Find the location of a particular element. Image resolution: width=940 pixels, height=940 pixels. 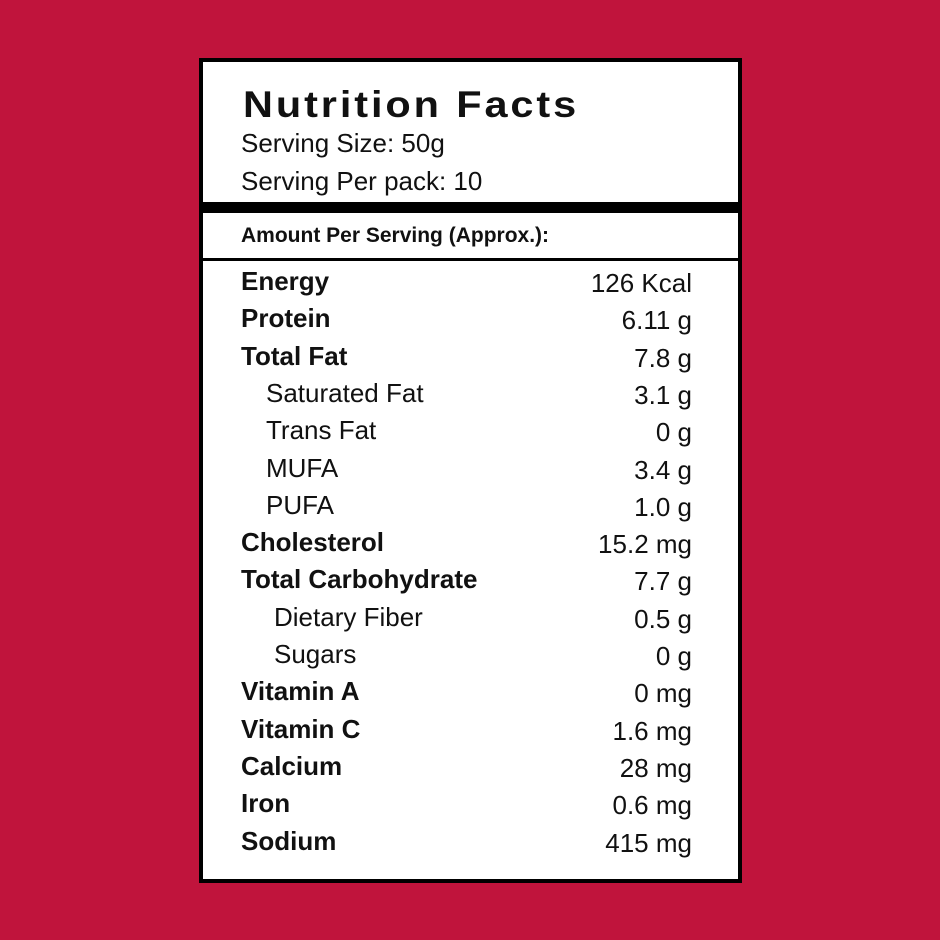

nutrient-amount: 0.5 g is located at coordinates (663, 618).